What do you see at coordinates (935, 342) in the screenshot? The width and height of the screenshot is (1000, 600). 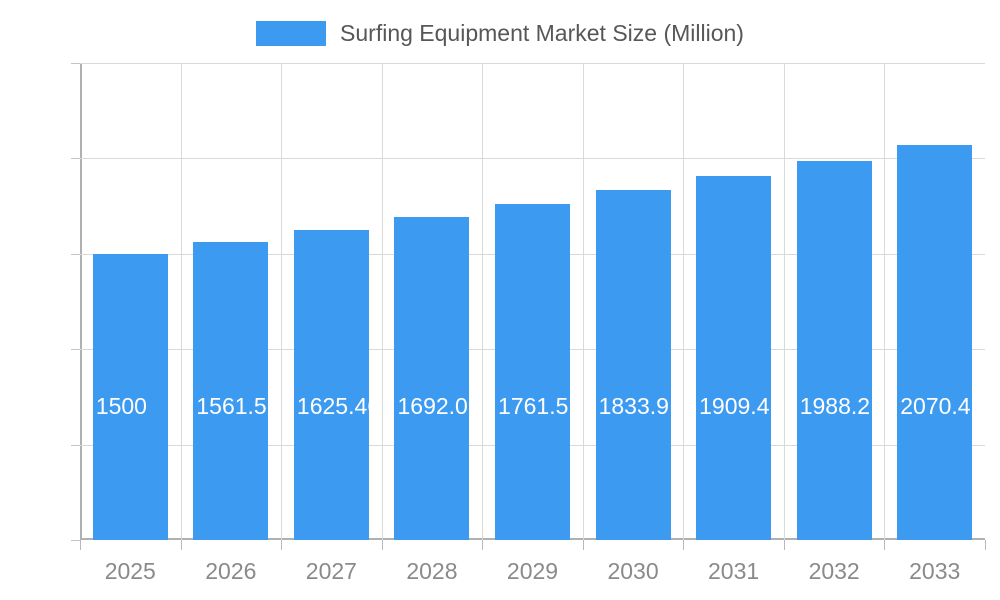 I see `bar: 2070.4` at bounding box center [935, 342].